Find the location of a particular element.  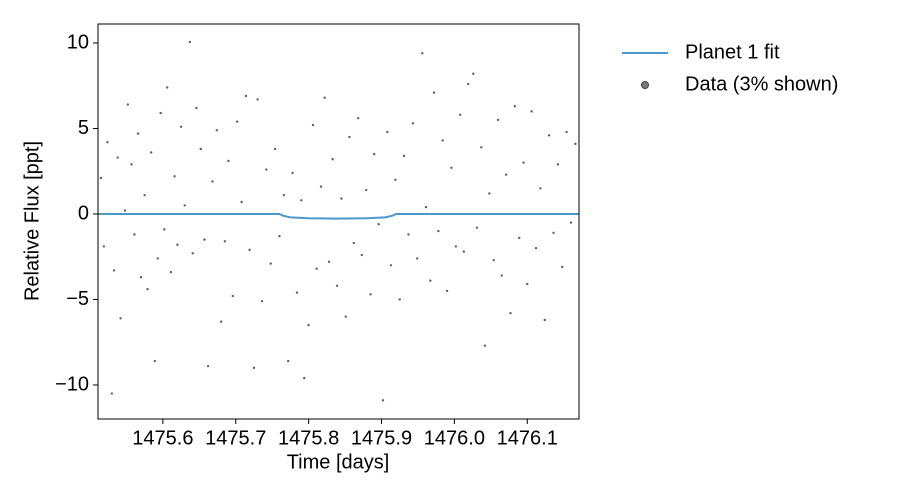

fit-line is located at coordinates (338, 216).